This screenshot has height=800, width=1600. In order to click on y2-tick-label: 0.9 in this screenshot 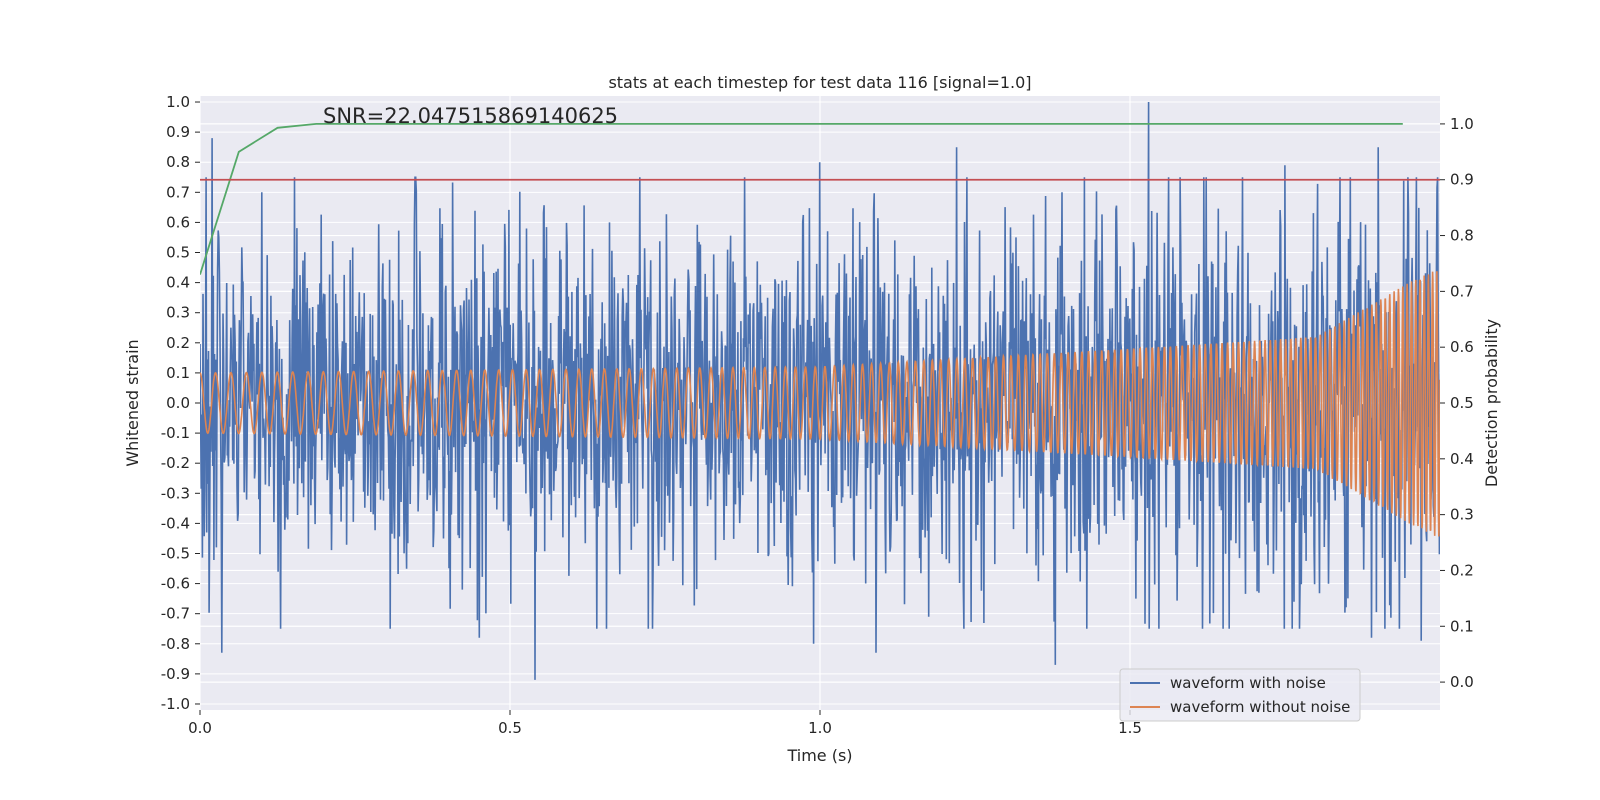, I will do `click(1462, 180)`.